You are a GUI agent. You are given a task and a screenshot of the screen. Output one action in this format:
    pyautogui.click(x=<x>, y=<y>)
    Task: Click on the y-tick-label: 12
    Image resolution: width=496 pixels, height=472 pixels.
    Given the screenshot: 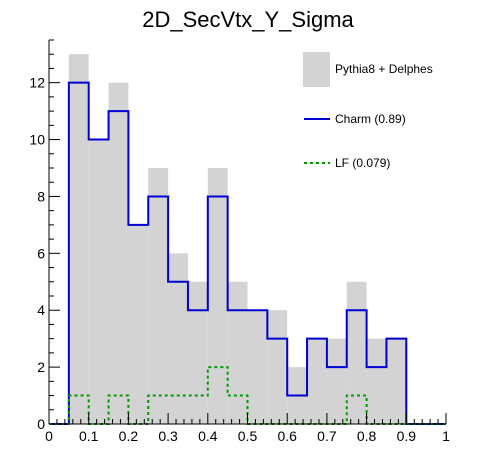 What is the action you would take?
    pyautogui.click(x=37, y=83)
    